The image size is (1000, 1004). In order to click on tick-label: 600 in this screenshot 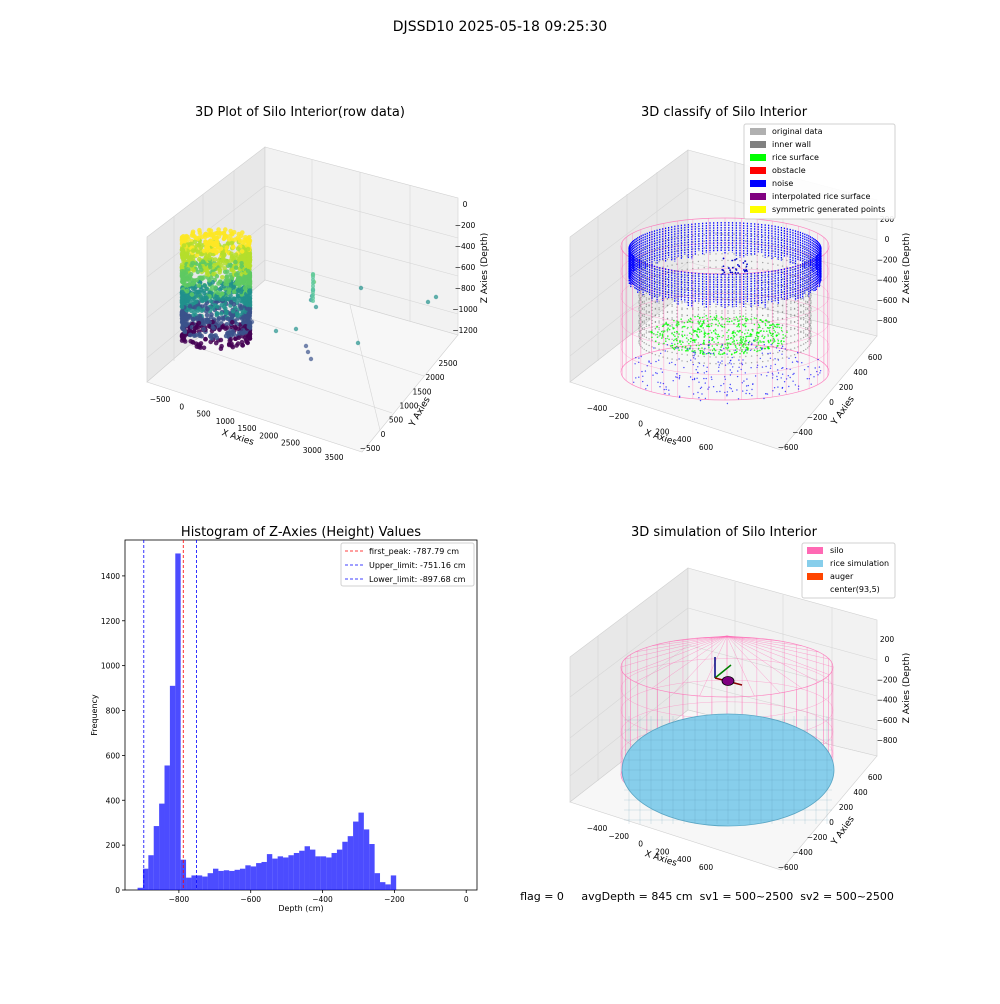, I will do `click(706, 867)`.